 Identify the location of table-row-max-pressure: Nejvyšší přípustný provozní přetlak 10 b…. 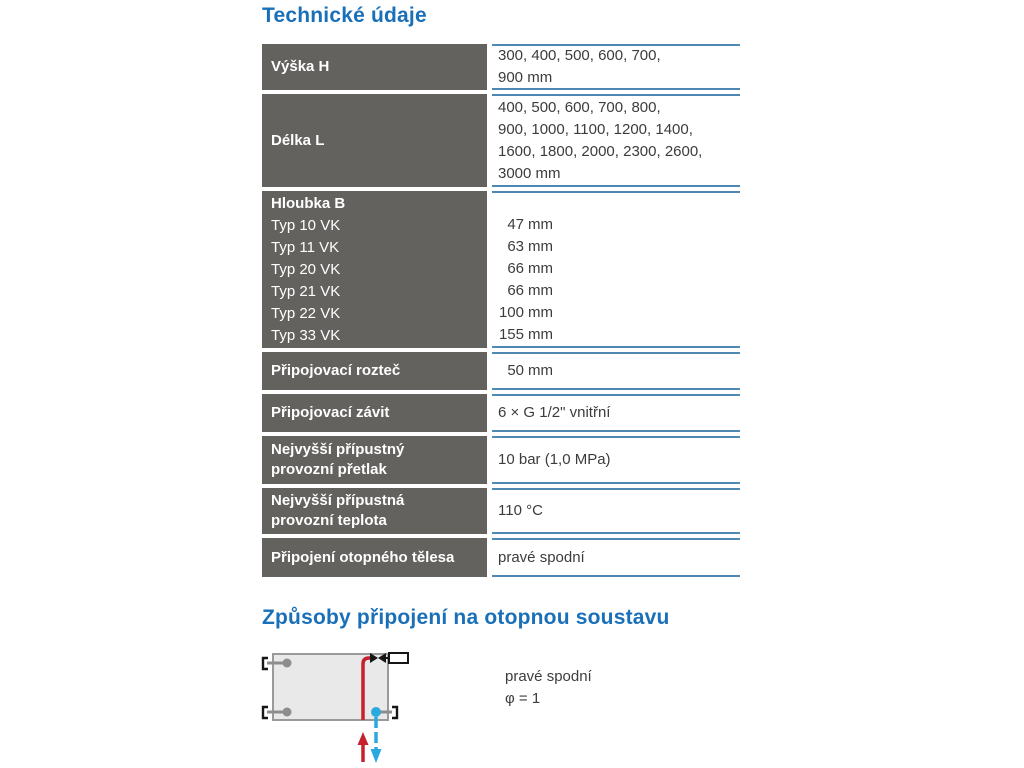
(501, 460).